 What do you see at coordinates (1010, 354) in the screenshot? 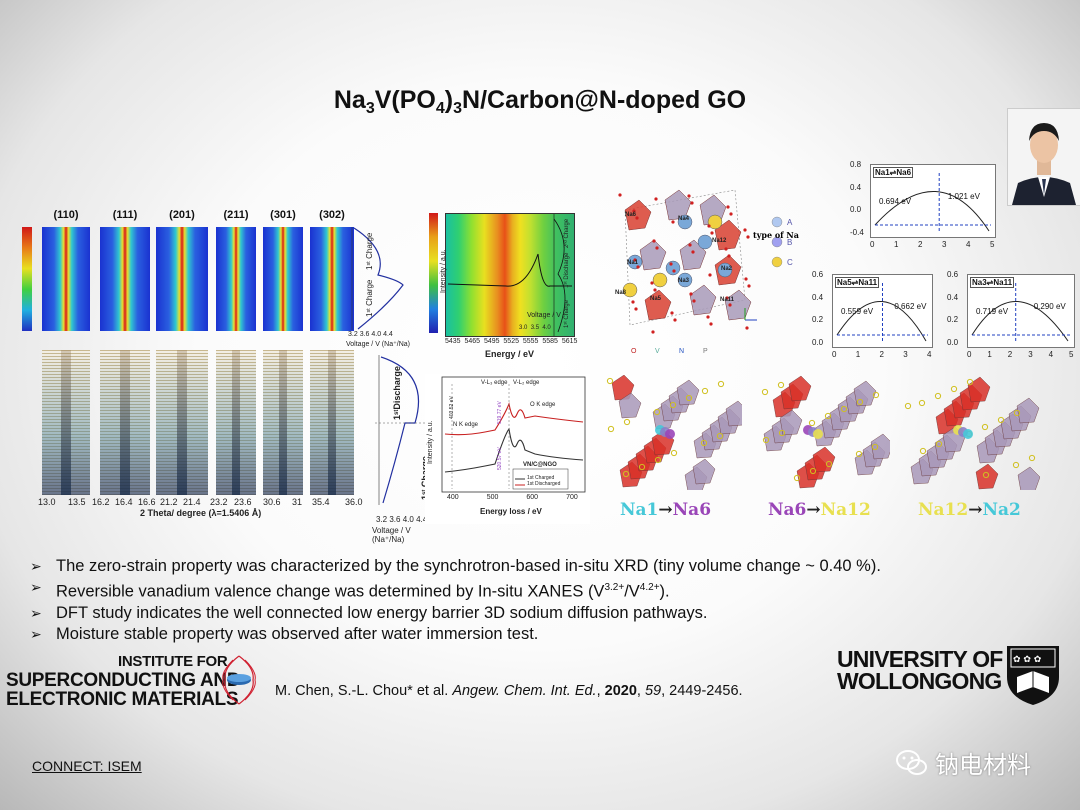
I see `dft-xtick: 2` at bounding box center [1010, 354].